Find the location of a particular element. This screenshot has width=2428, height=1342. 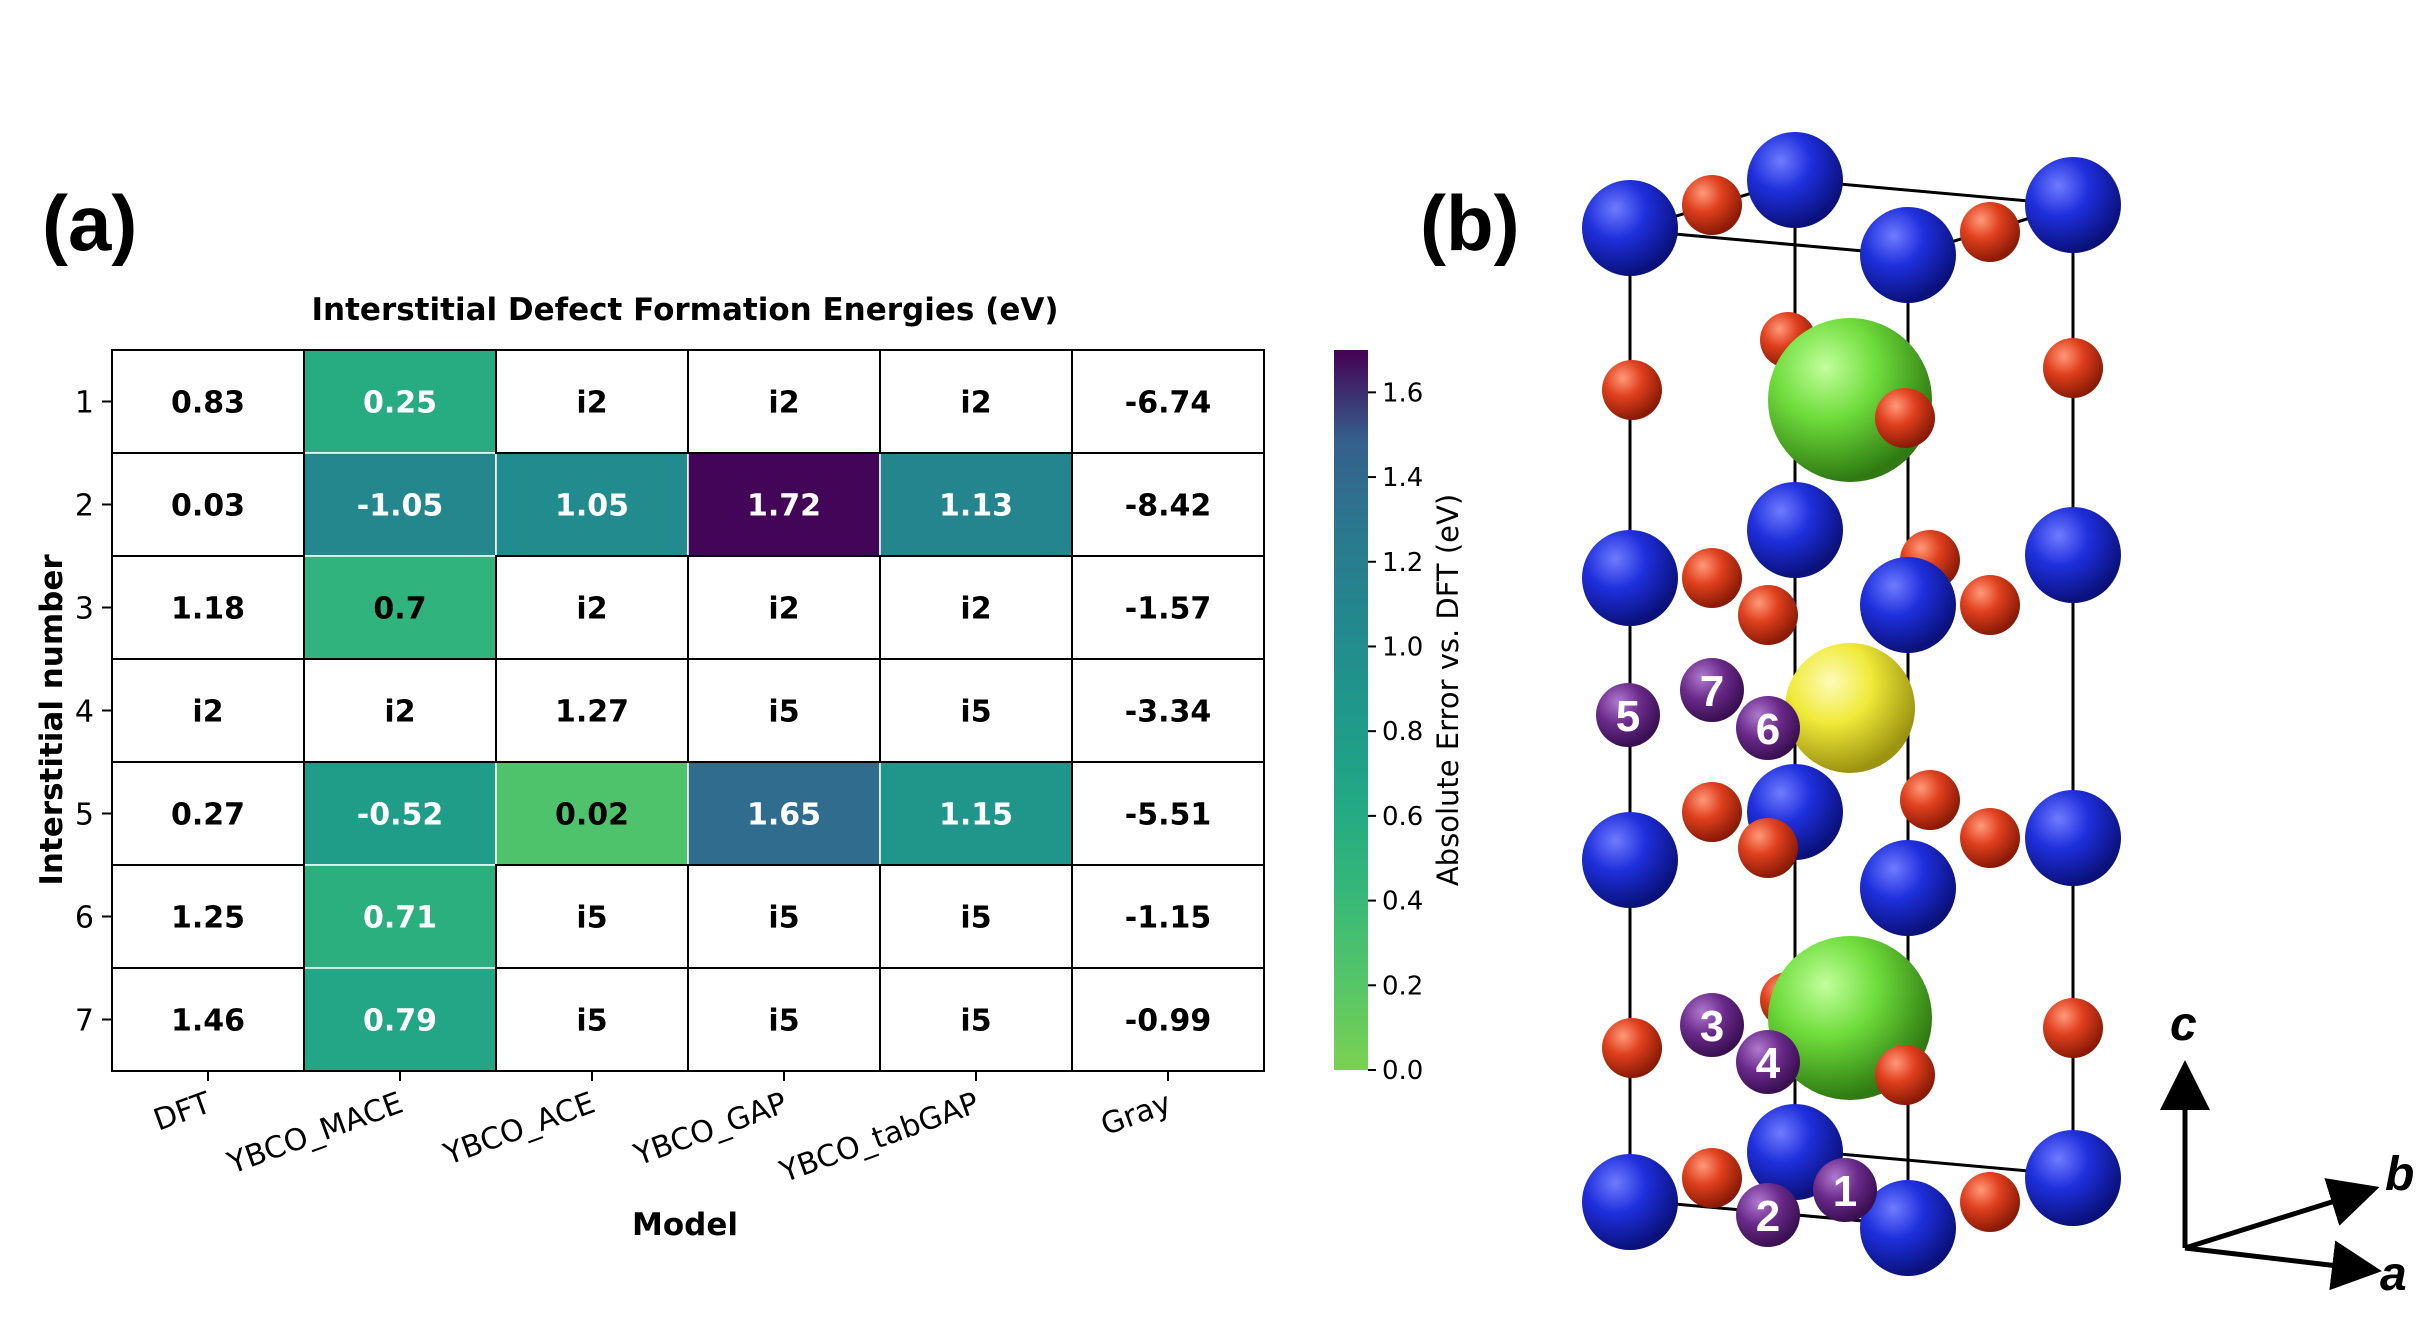

colorbar-tick-label: 0.2 is located at coordinates (1402, 986).